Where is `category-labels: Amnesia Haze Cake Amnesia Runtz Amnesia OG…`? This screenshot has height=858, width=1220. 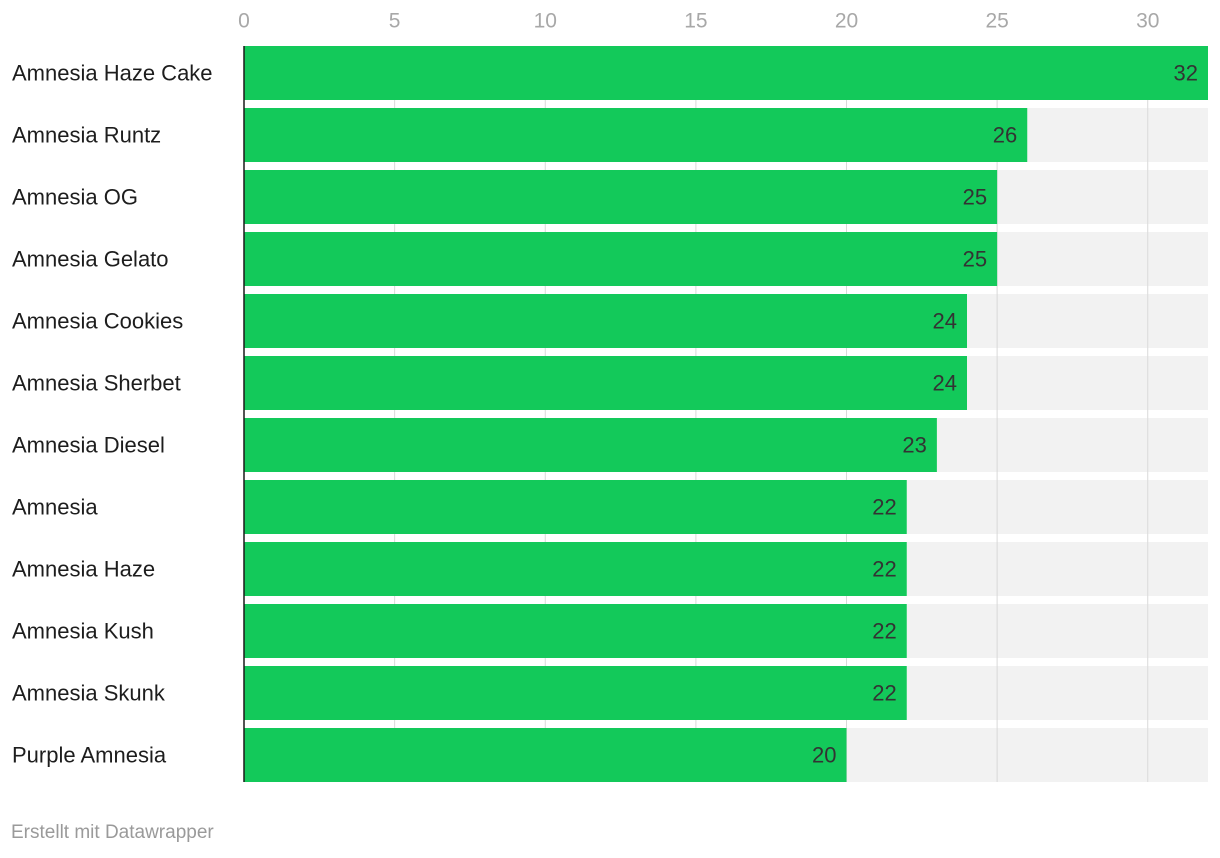 category-labels: Amnesia Haze Cake Amnesia Runtz Amnesia OG… is located at coordinates (112, 414).